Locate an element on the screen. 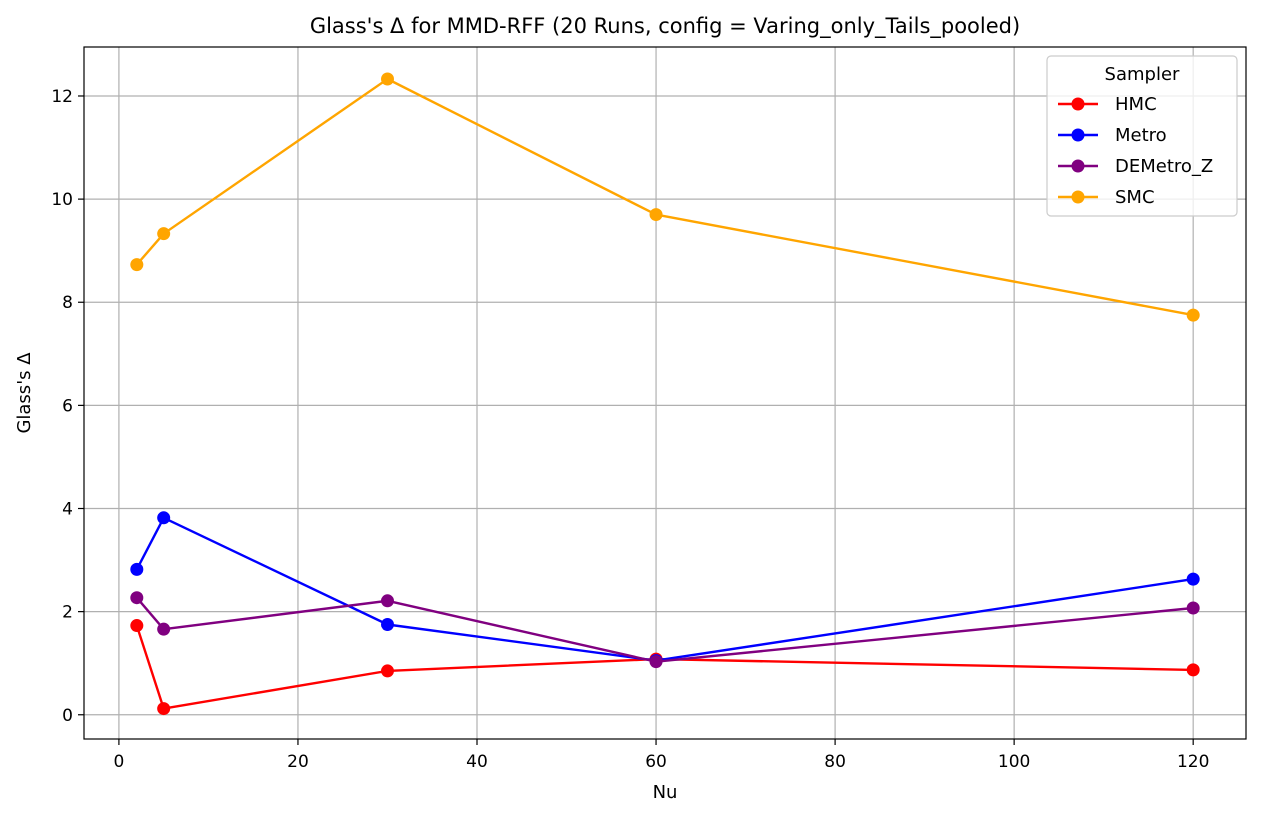 The image size is (1261, 817). legend-item-demetro-z: DEMetro_Z is located at coordinates (1135, 166).